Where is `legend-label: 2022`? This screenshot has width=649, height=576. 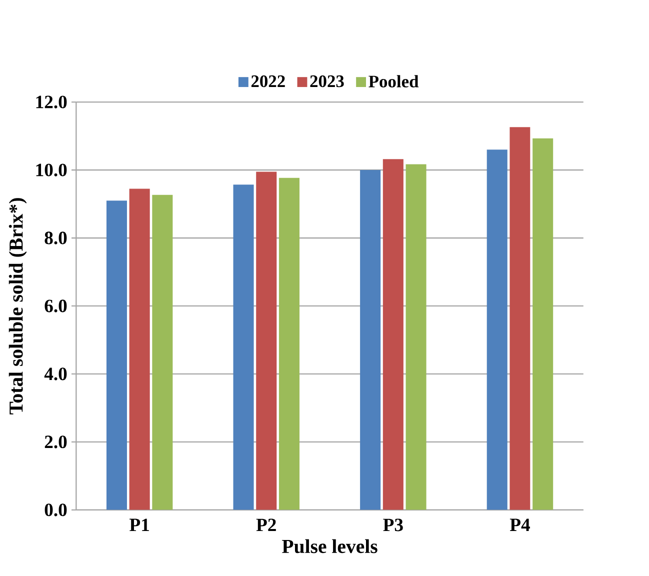 legend-label: 2022 is located at coordinates (268, 81).